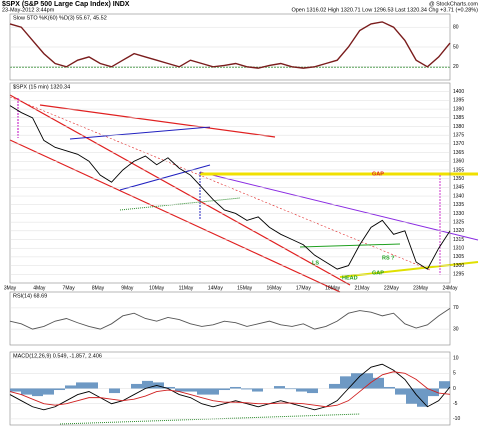  I want to click on x-tick-label: 22May, so click(392, 288).